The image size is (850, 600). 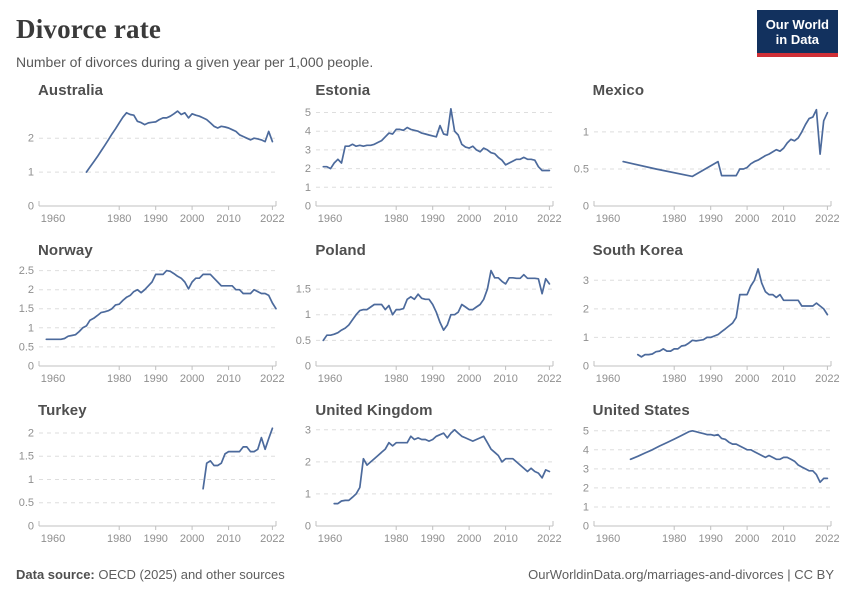 What do you see at coordinates (374, 410) in the screenshot?
I see `chart-title: United Kingdom` at bounding box center [374, 410].